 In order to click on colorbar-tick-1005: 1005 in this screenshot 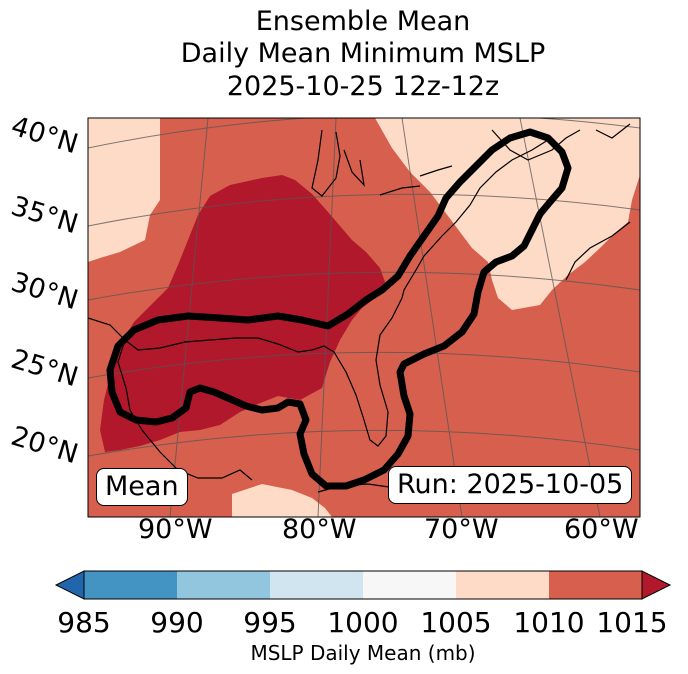, I will do `click(456, 622)`.